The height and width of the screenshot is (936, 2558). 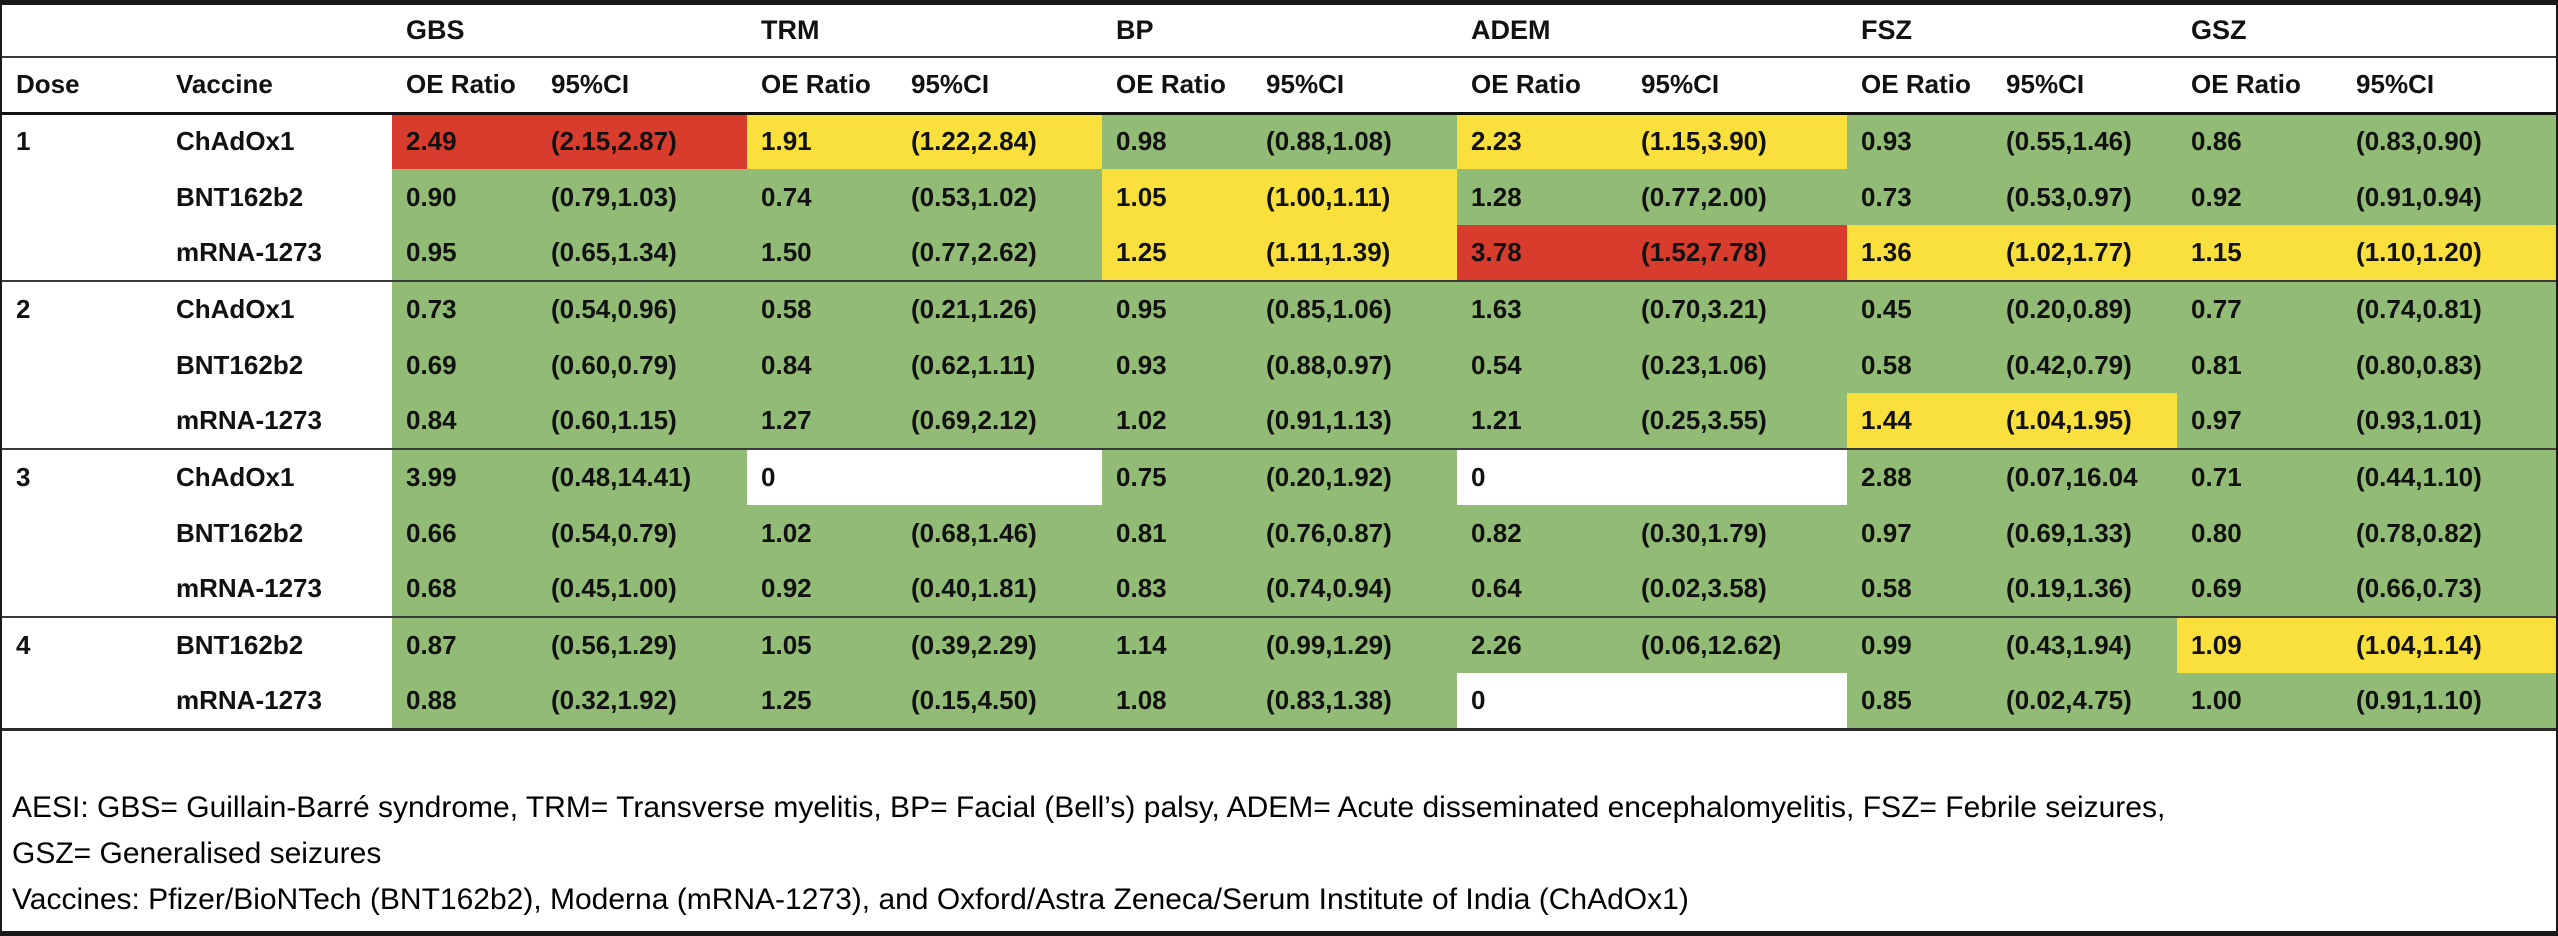 I want to click on oe-ratio-cell-adem: 0, so click(x=1542, y=476).